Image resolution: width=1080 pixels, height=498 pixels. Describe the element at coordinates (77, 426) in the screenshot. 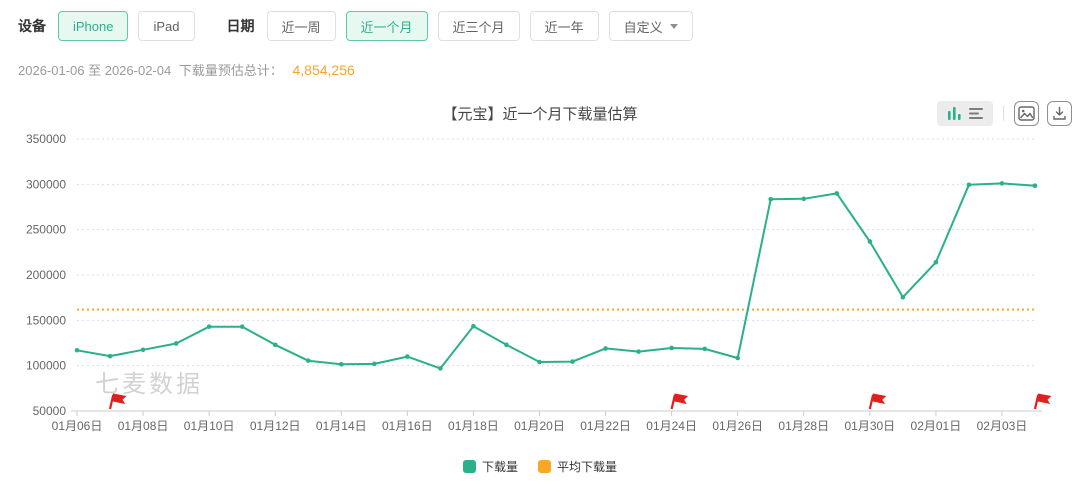

I see `x-axis-label: 01月06日` at that location.